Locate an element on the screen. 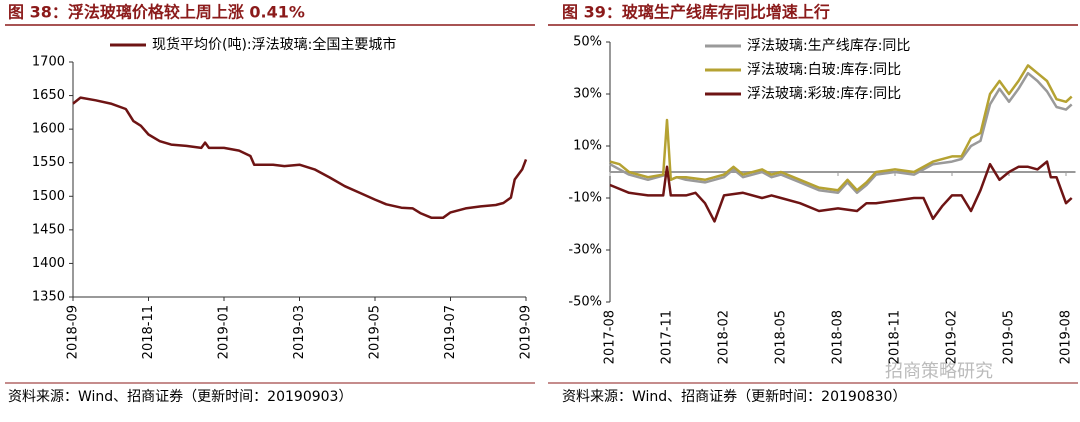 The width and height of the screenshot is (1080, 422). y-tick-label: 10% is located at coordinates (587, 146).